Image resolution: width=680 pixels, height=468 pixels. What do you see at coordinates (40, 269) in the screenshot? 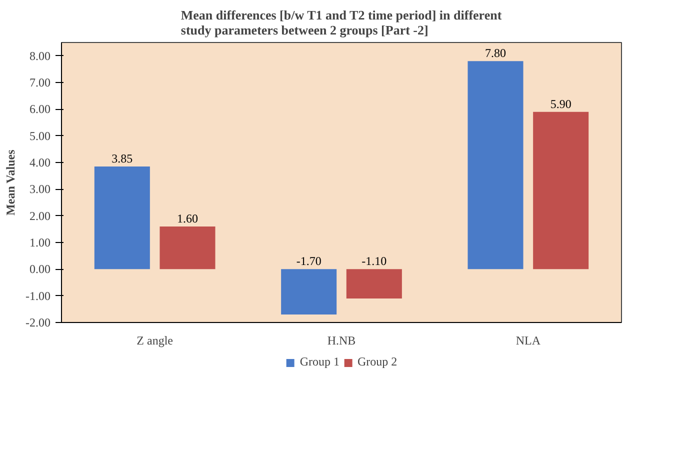
I see `y-tick-label: 0.00` at bounding box center [40, 269].